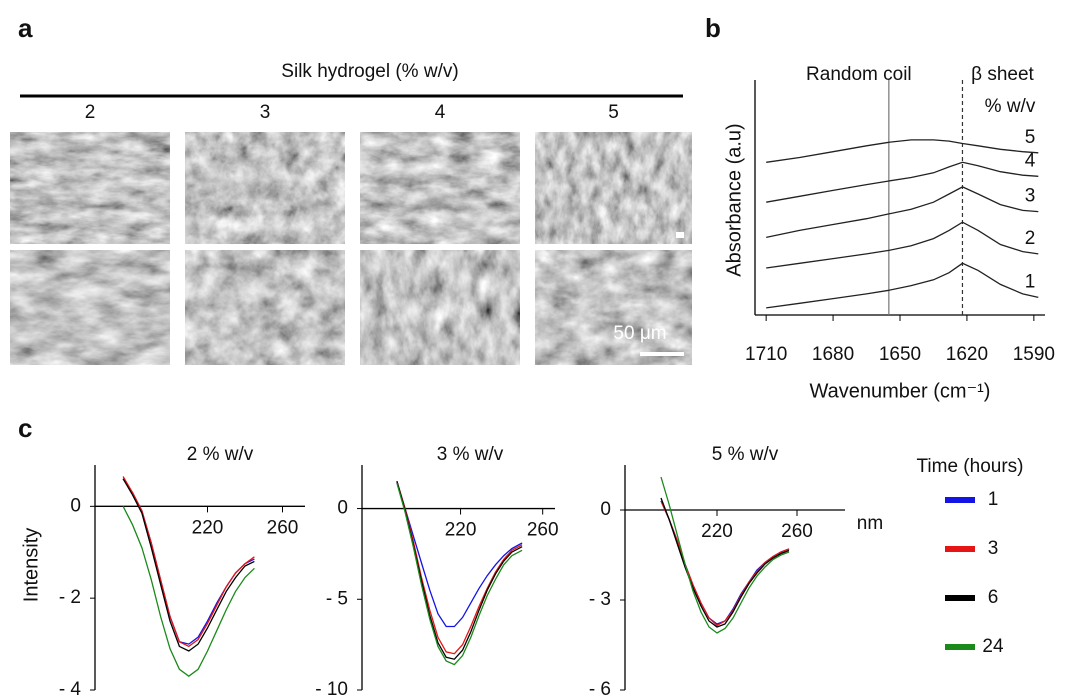  I want to click on y-axis-label: Absorbance (a.u), so click(734, 199).